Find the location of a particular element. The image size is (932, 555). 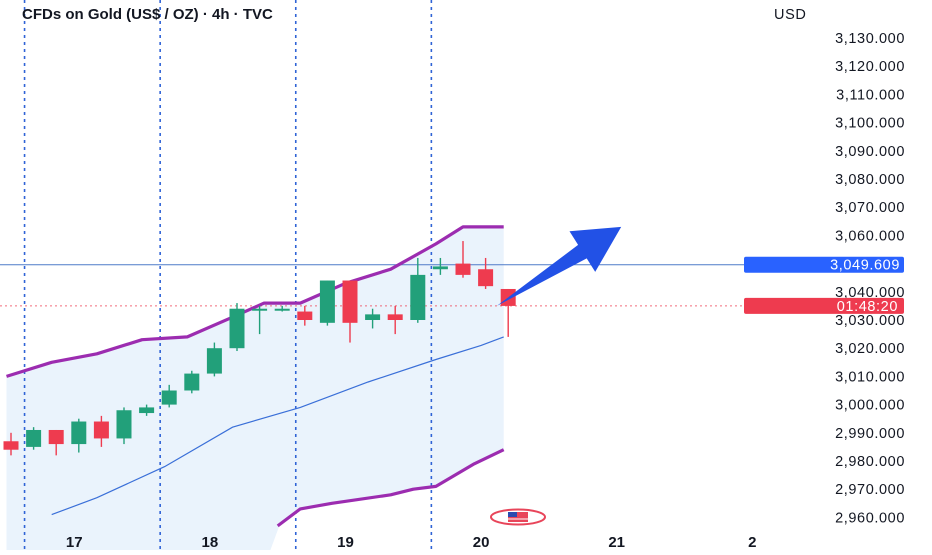

arrow-layer is located at coordinates (559, 266).